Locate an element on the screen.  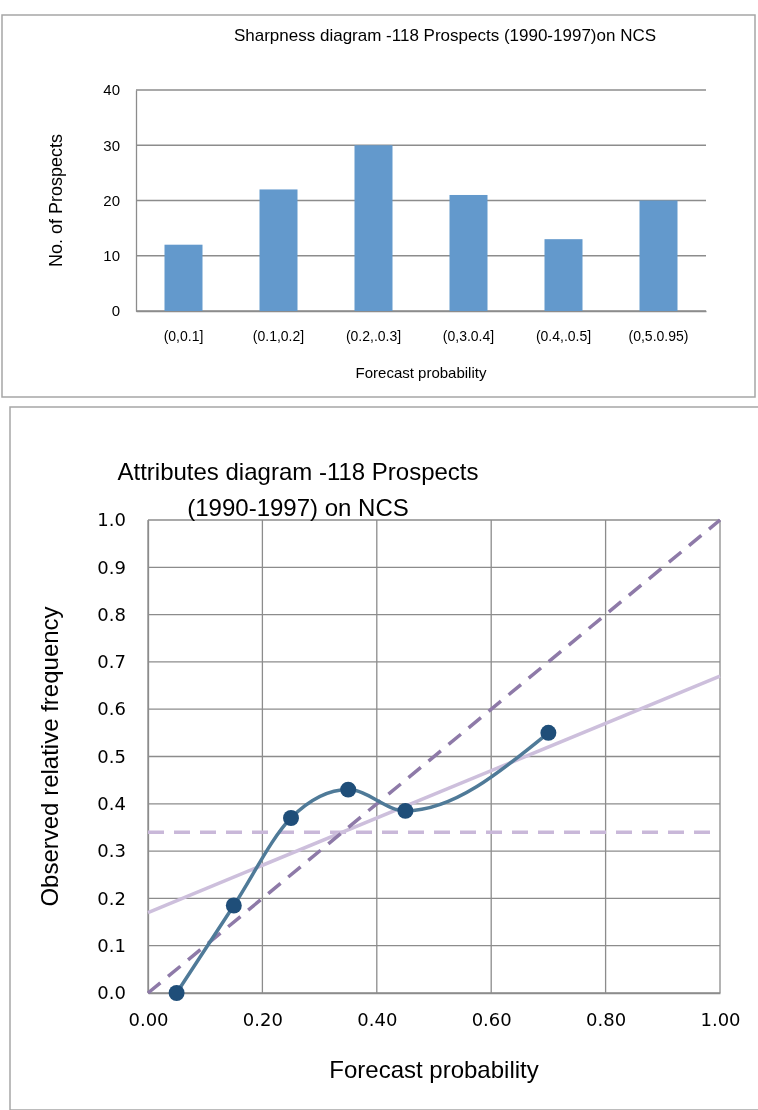
y-tick-label: 0.5 is located at coordinates (111, 756).